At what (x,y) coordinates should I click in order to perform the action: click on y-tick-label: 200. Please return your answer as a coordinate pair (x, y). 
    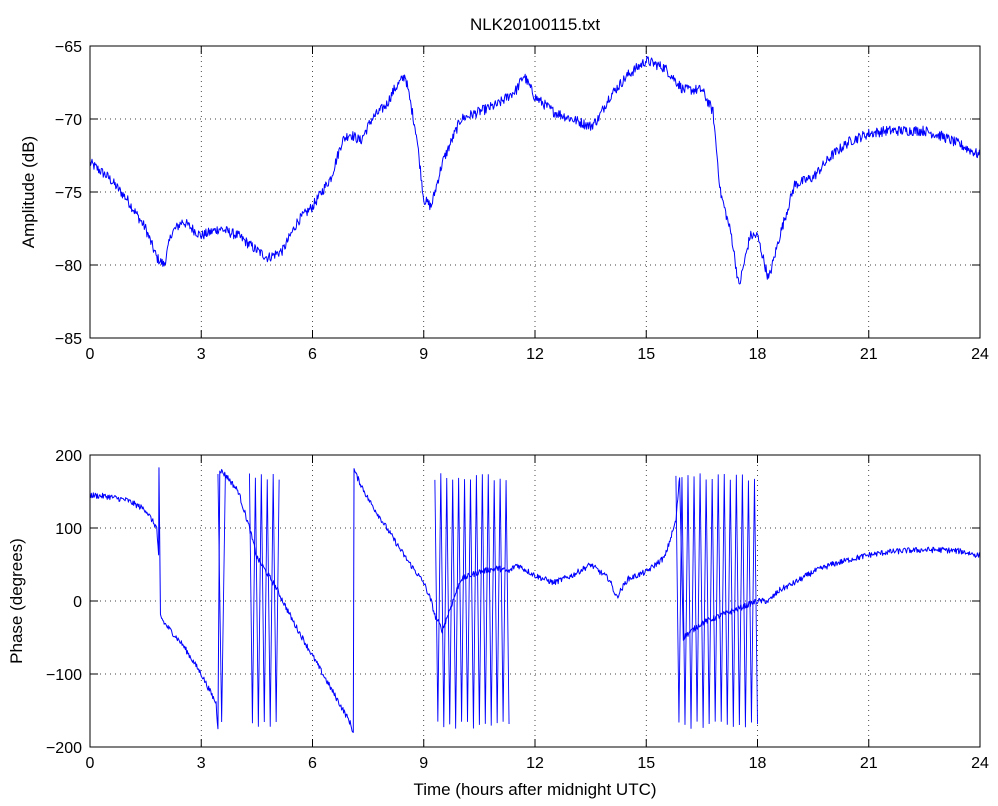
    Looking at the image, I should click on (68, 456).